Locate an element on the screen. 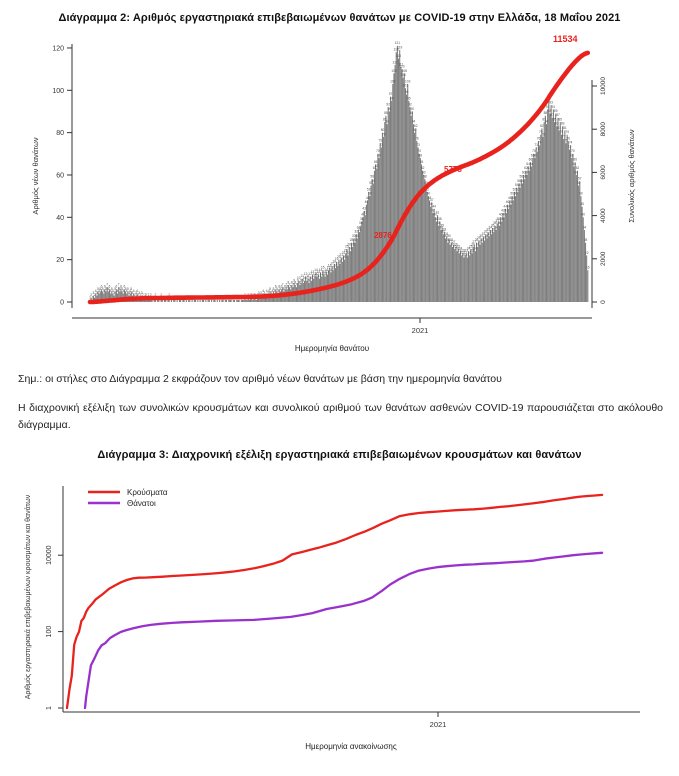  bar-value-label: 7 is located at coordinates (297, 285).